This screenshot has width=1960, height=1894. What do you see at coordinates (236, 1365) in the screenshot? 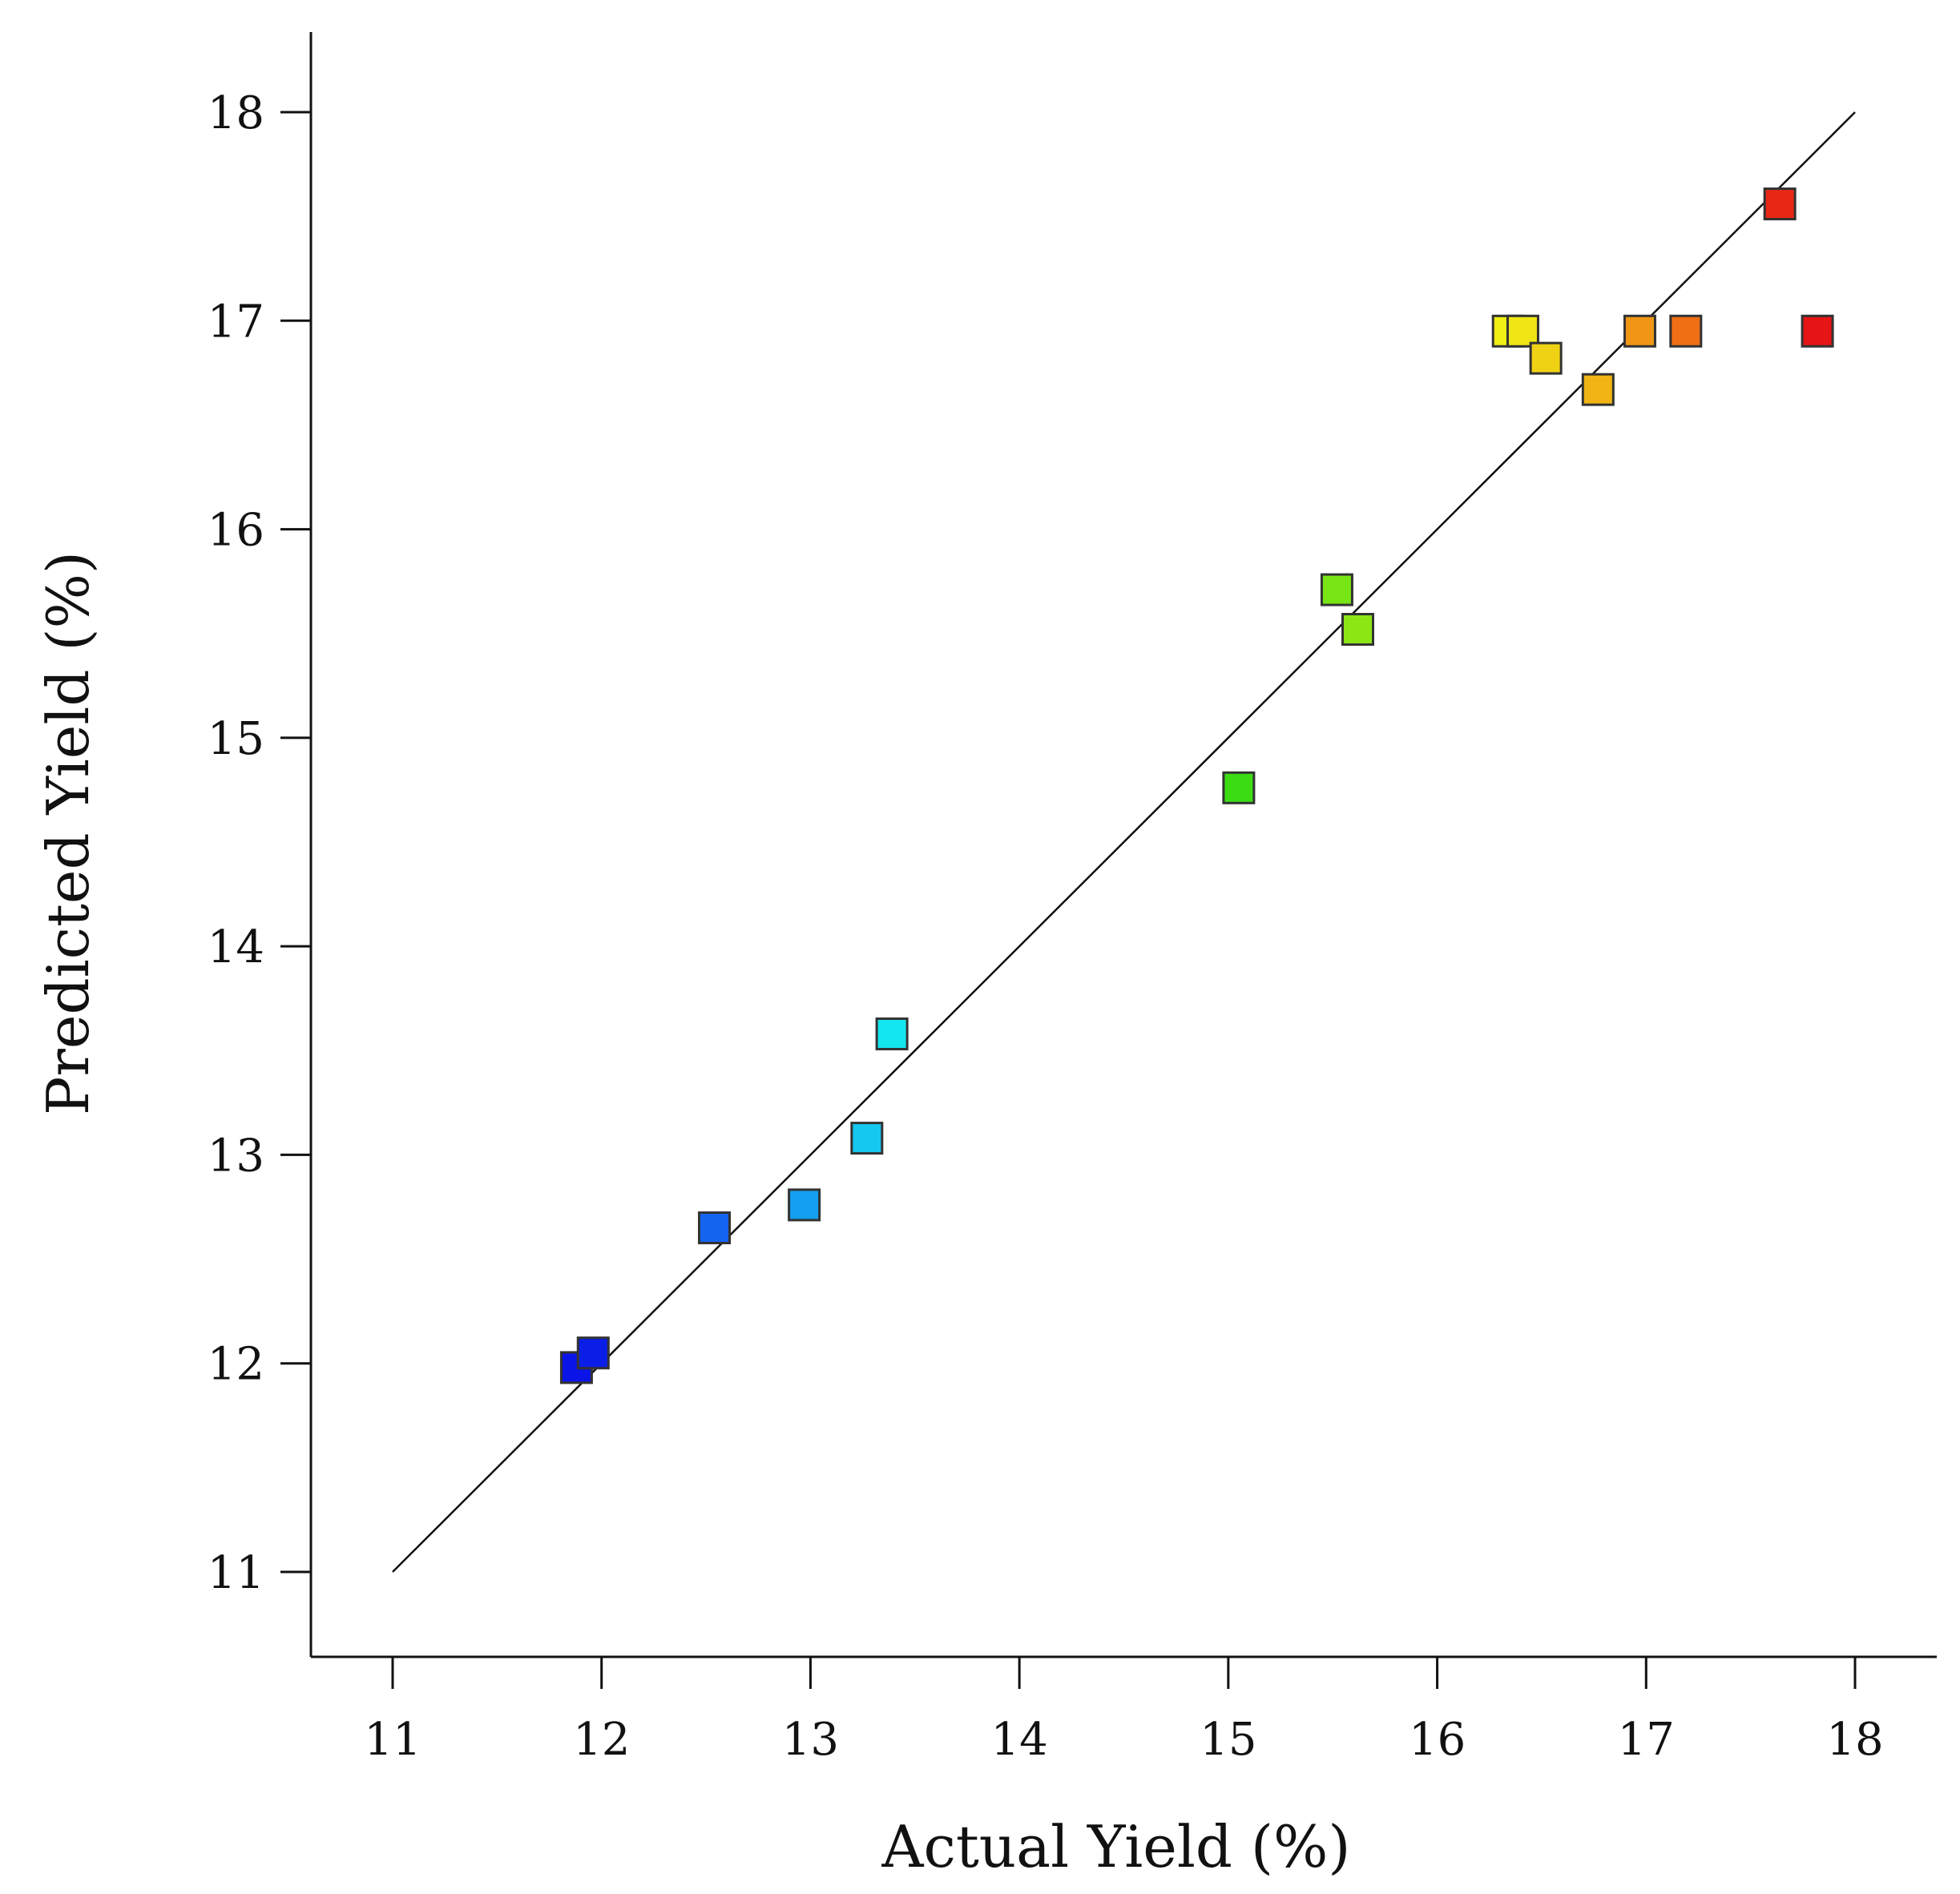
I see `y-tick-label: 12` at bounding box center [236, 1365].